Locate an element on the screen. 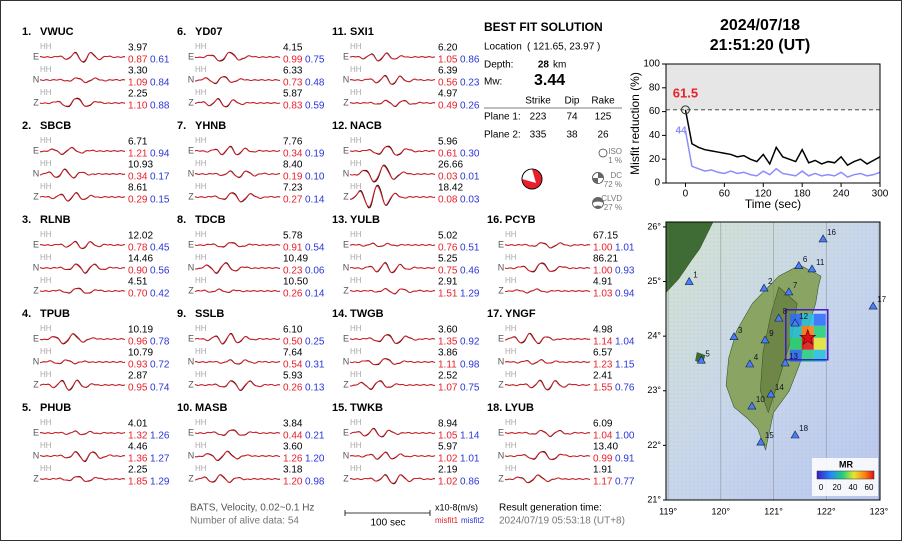 This screenshot has width=902, height=541. station-label: 4 is located at coordinates (756, 357).